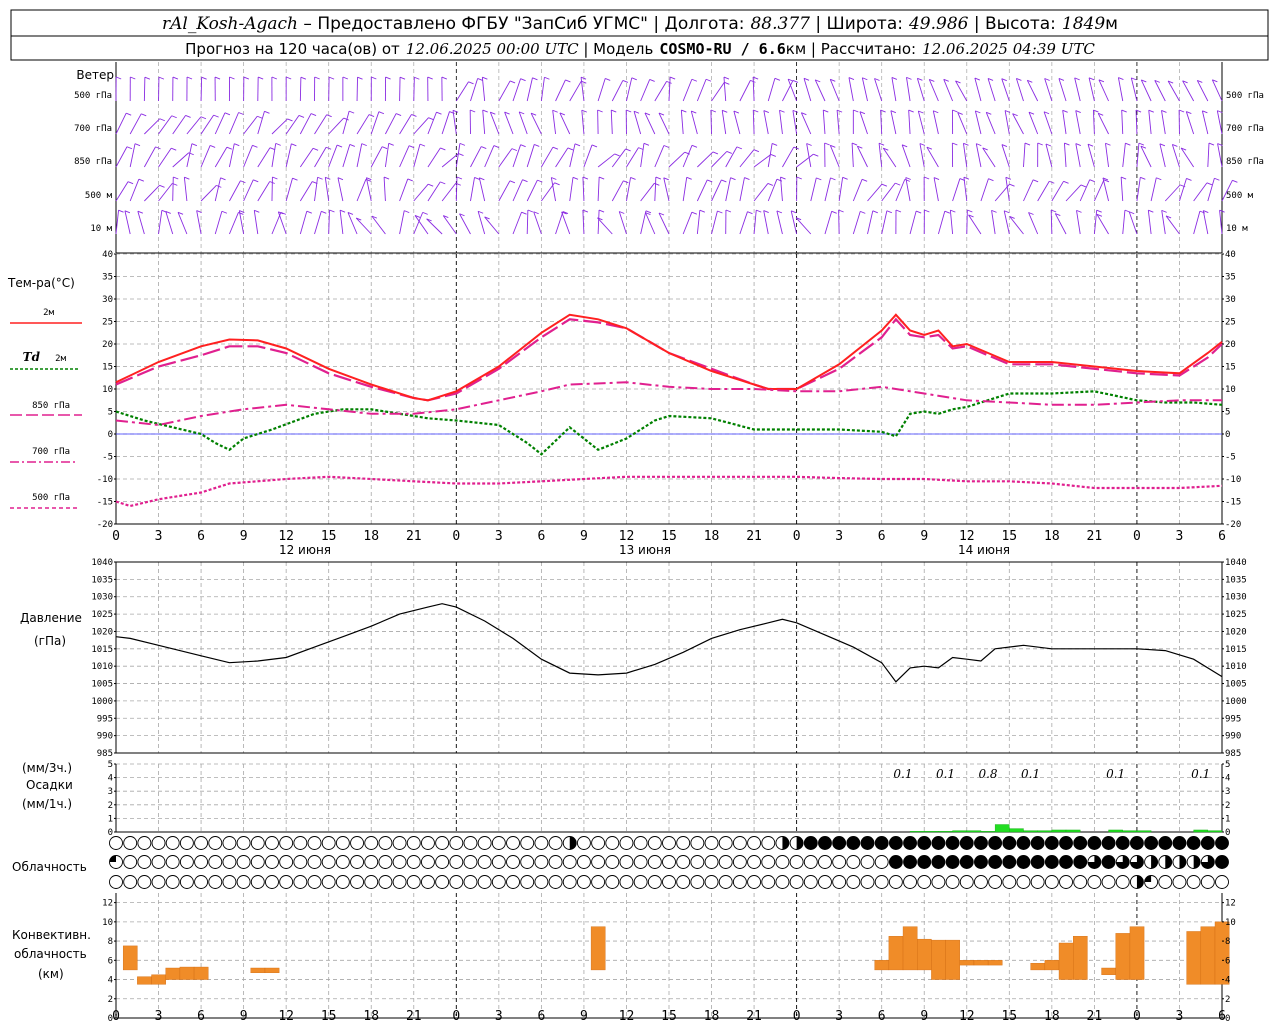  What do you see at coordinates (110, 981) in the screenshot?
I see `y-tick-label: 4` at bounding box center [110, 981].